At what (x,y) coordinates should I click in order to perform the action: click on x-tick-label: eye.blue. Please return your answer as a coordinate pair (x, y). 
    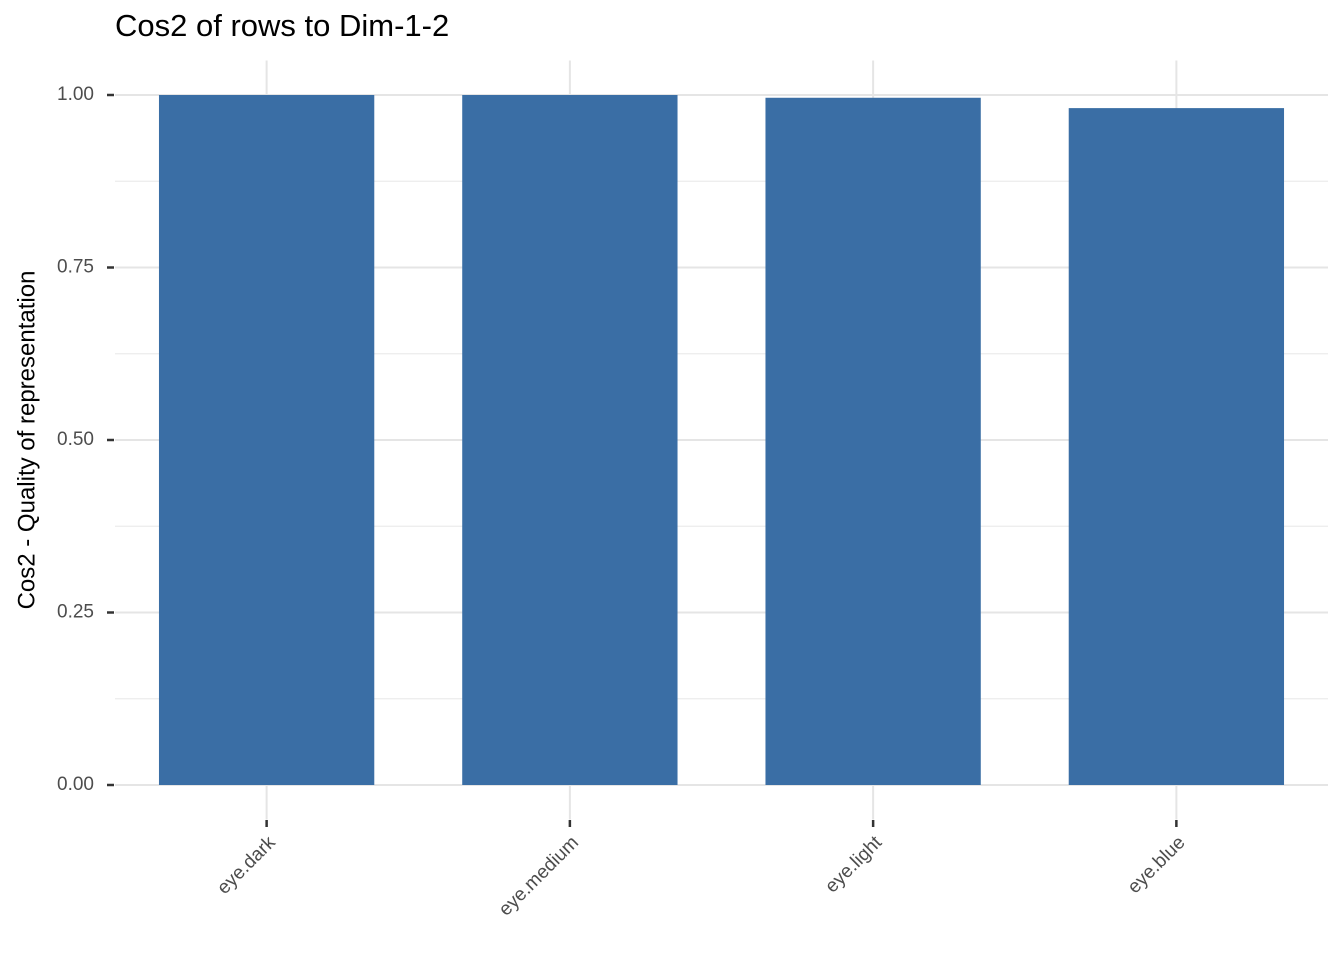
    Looking at the image, I should click on (1157, 865).